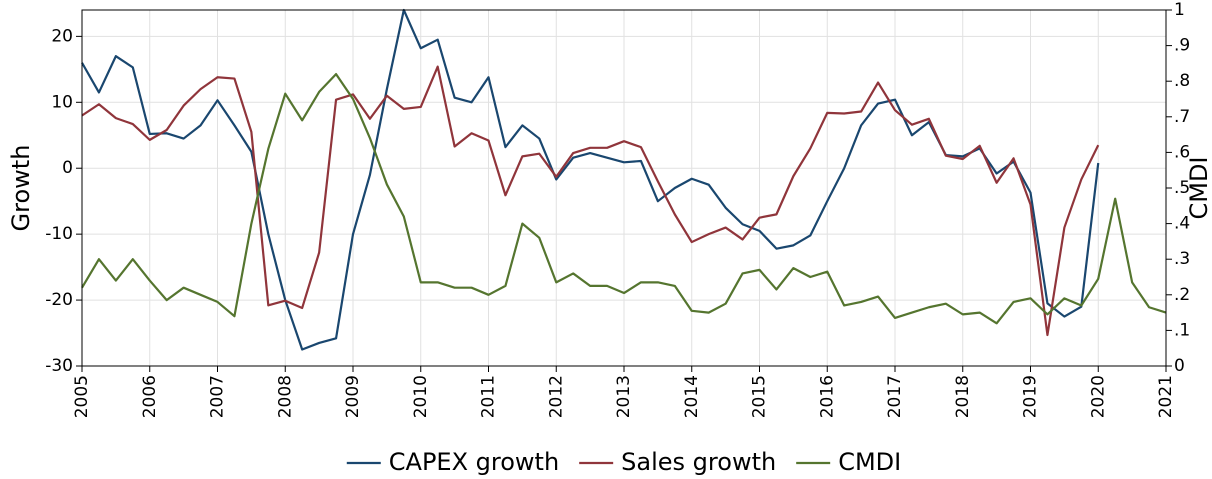 This screenshot has height=479, width=1212. Describe the element at coordinates (624, 396) in the screenshot. I see `x-tick-label: 2013` at that location.